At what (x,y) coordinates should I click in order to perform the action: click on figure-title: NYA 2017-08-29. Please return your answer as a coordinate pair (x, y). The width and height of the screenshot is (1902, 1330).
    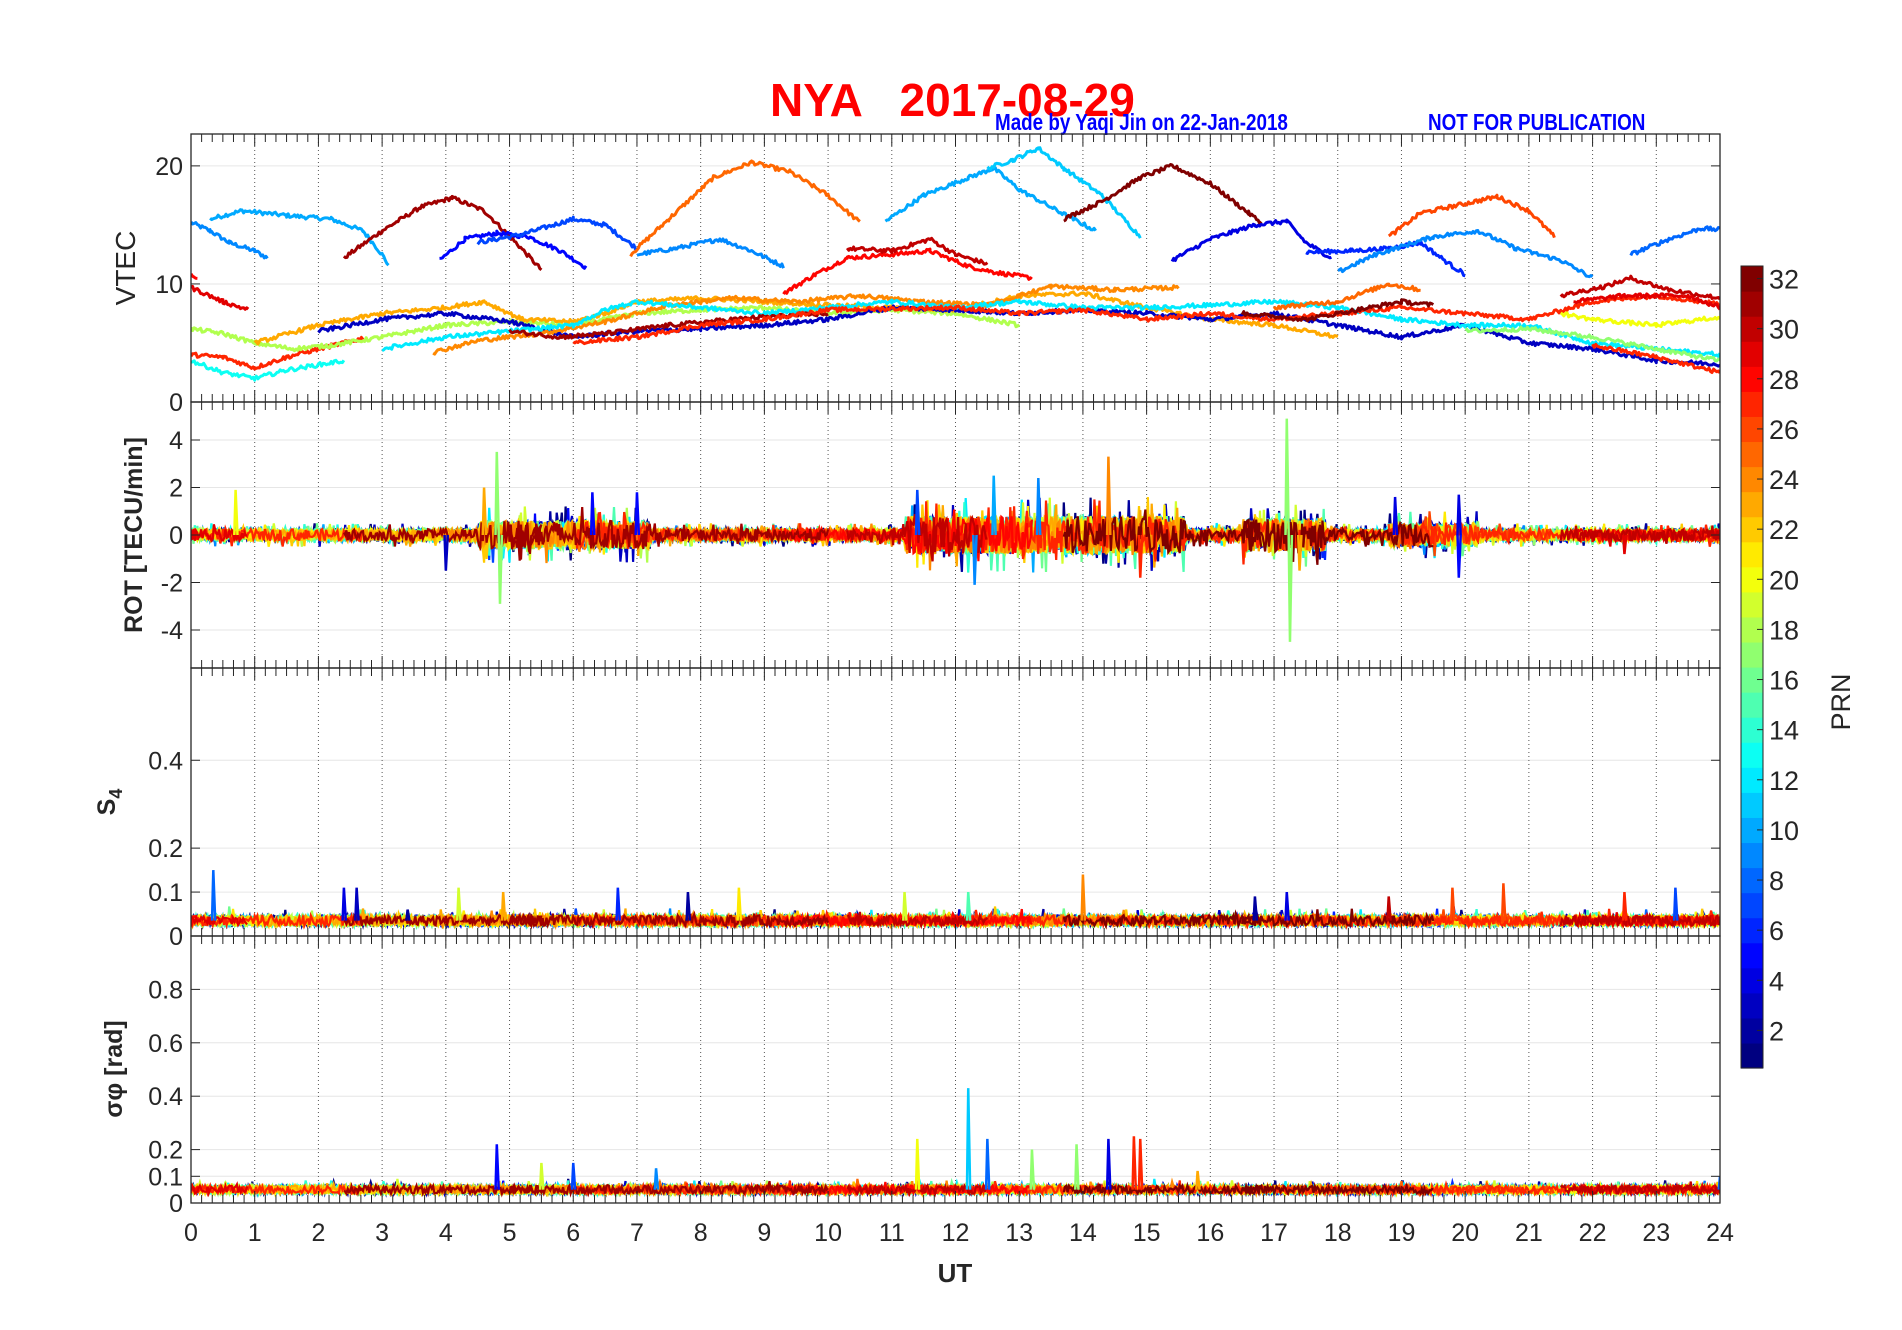
    Looking at the image, I should click on (952, 100).